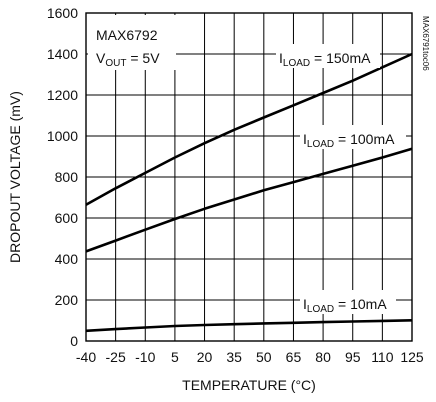  Describe the element at coordinates (175, 357) in the screenshot. I see `x-tick-label: 5` at that location.